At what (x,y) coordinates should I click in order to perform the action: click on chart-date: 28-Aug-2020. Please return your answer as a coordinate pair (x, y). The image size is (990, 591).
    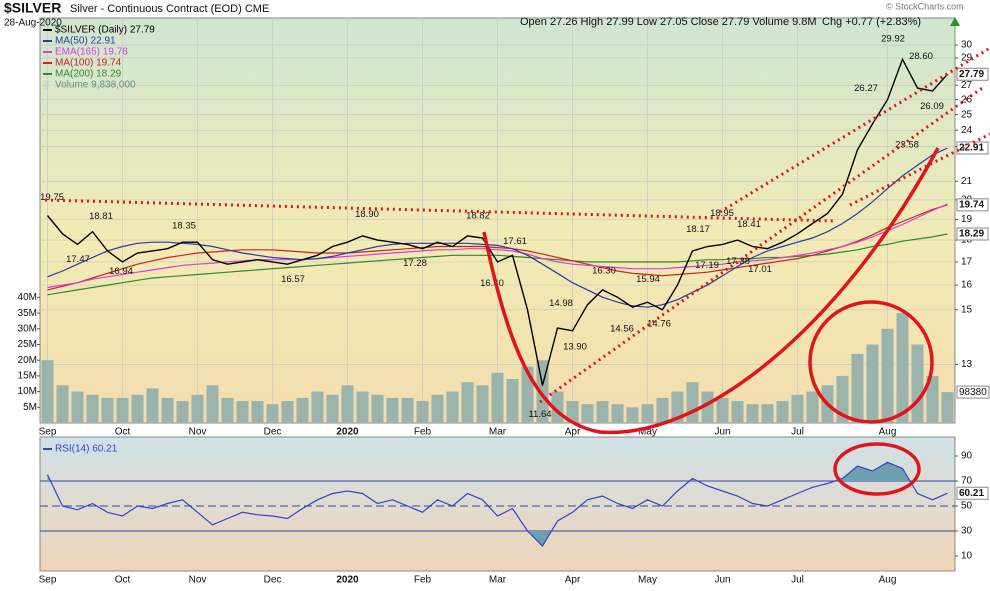
    Looking at the image, I should click on (33, 23).